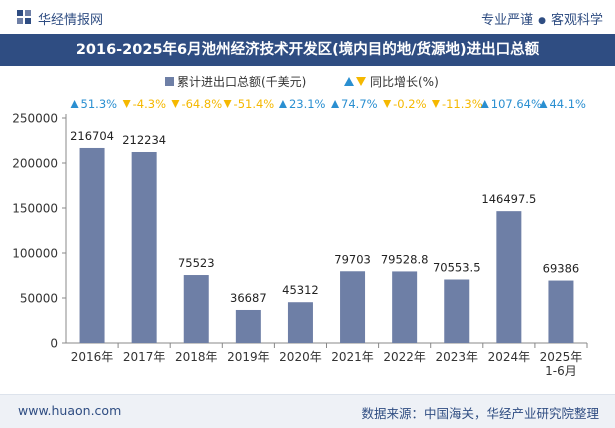 This screenshot has width=615, height=428. What do you see at coordinates (307, 104) in the screenshot?
I see `growth-label: 23.1%` at bounding box center [307, 104].